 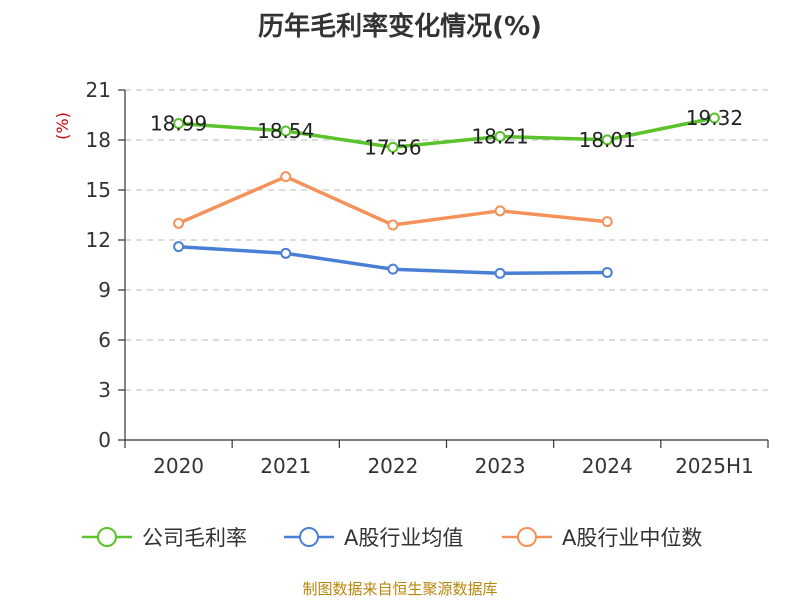 What do you see at coordinates (500, 466) in the screenshot?
I see `x-tick-label: 2023` at bounding box center [500, 466].